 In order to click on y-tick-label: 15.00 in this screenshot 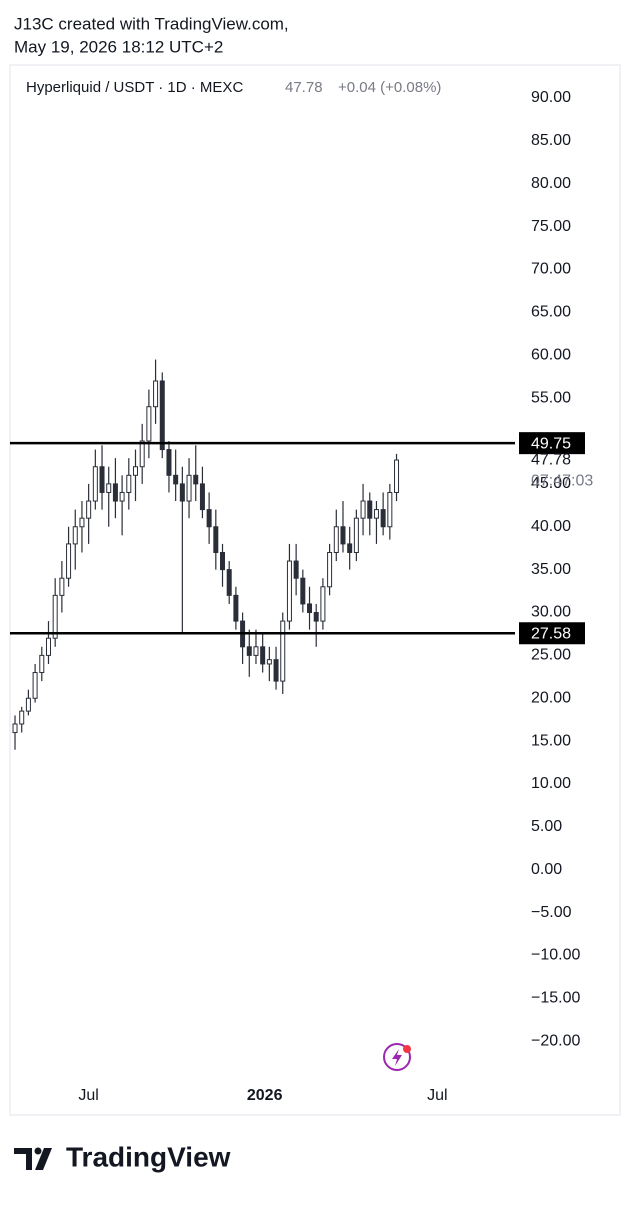, I will do `click(551, 740)`.